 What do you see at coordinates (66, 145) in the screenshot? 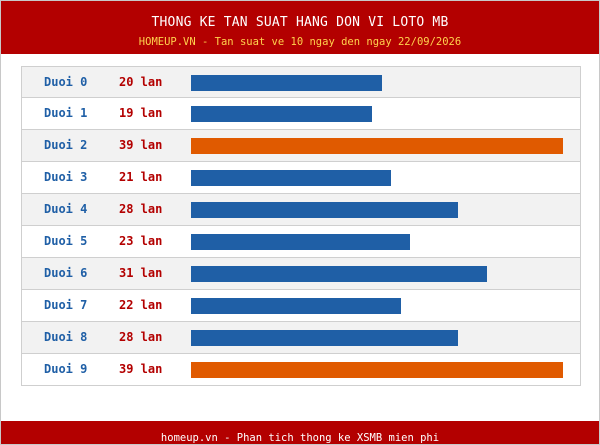
I see `category-label: Duoi 2` at bounding box center [66, 145].